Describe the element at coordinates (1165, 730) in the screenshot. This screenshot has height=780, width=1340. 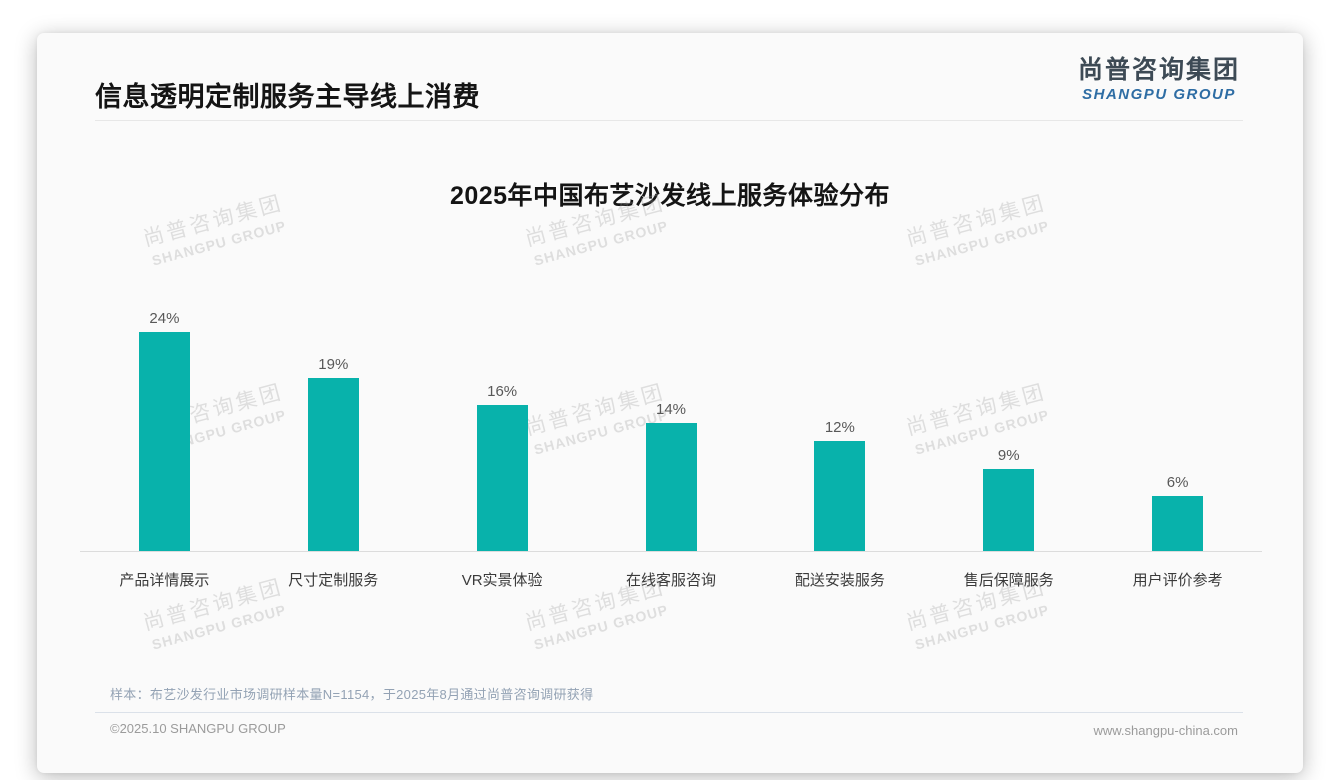
I see `website-url: www.shangpu-china.com` at that location.